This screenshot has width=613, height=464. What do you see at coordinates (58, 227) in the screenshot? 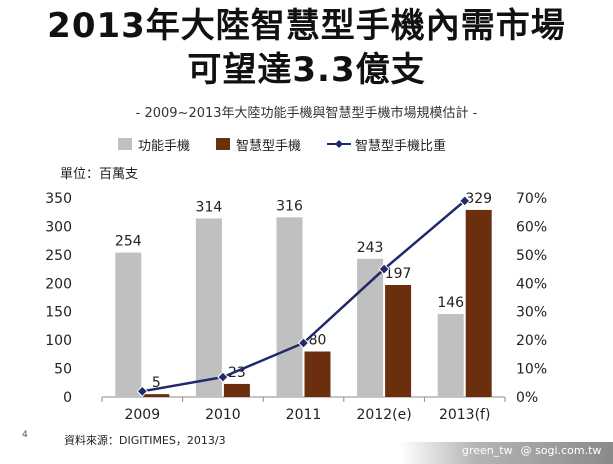
I see `y-left-tick-label: 300` at bounding box center [58, 227].